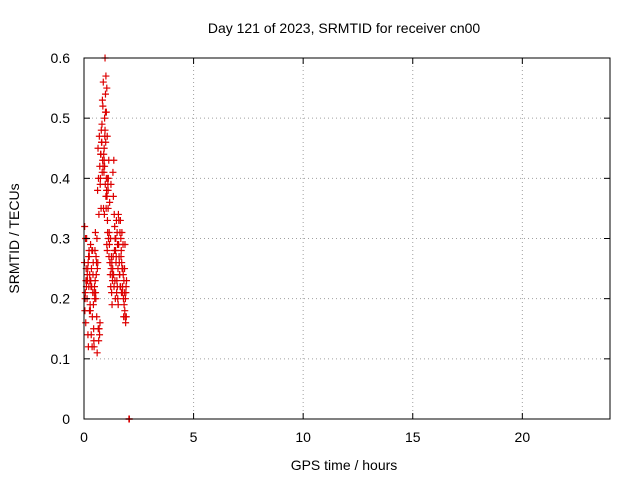  Describe the element at coordinates (66, 419) in the screenshot. I see `y-tick-label: 0` at that location.